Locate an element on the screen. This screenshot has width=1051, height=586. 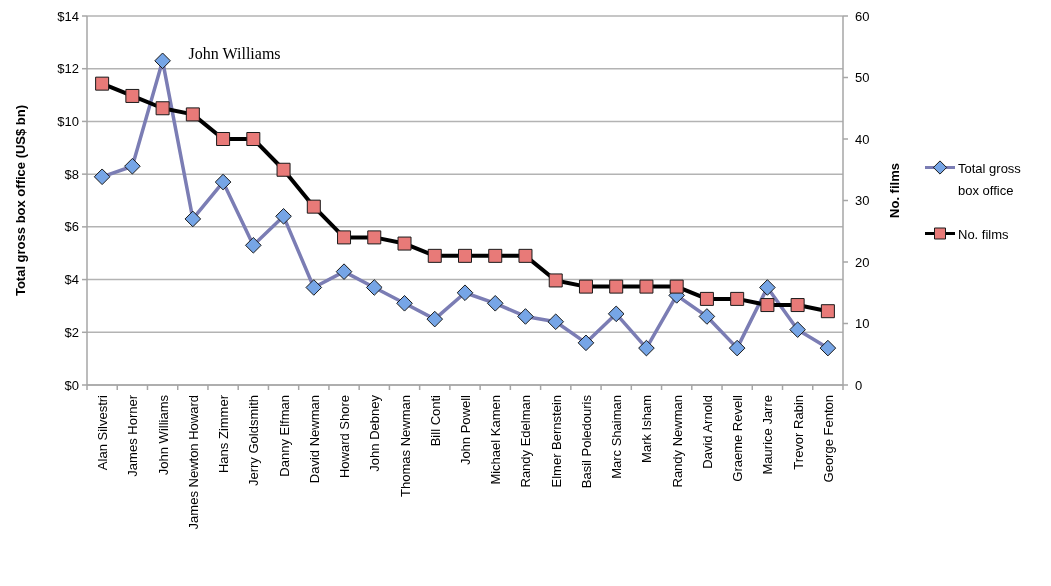
y2-axis-title: No. films is located at coordinates (894, 190).